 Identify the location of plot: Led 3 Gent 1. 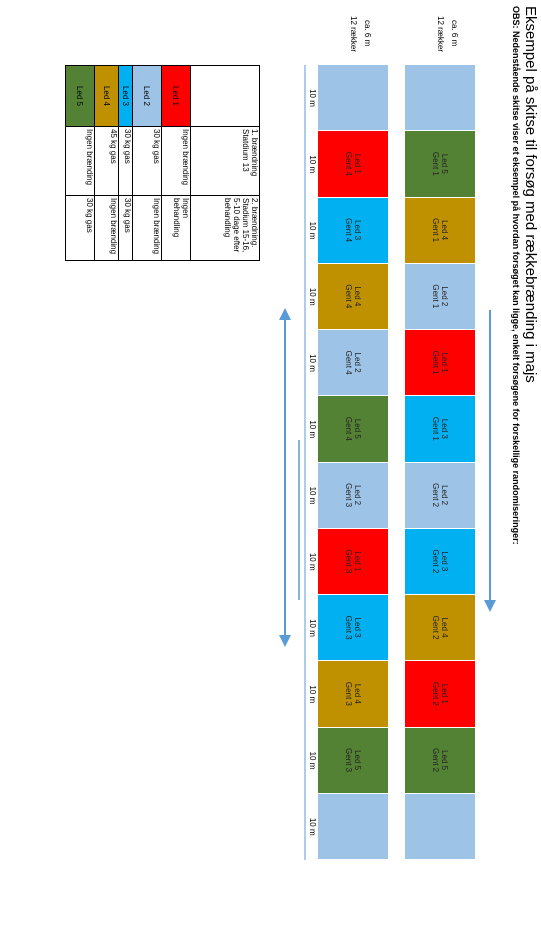
(440, 429).